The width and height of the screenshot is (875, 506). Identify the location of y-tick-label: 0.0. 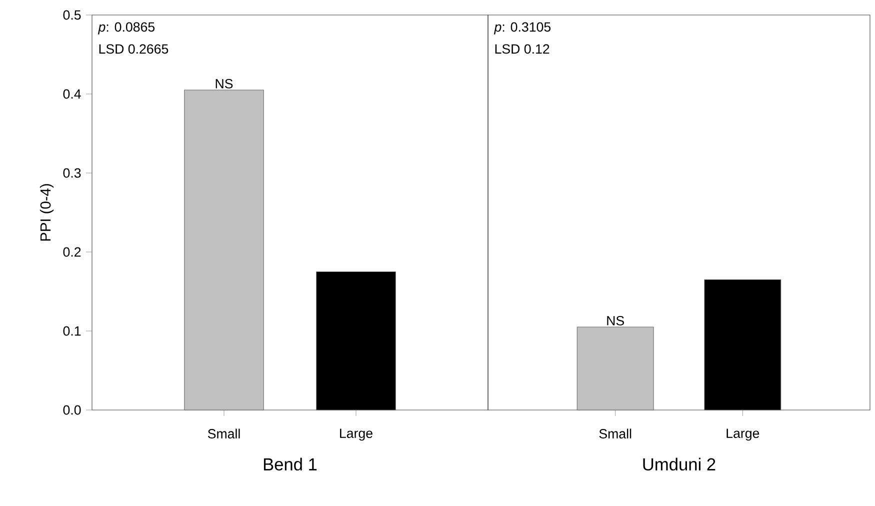
(72, 410).